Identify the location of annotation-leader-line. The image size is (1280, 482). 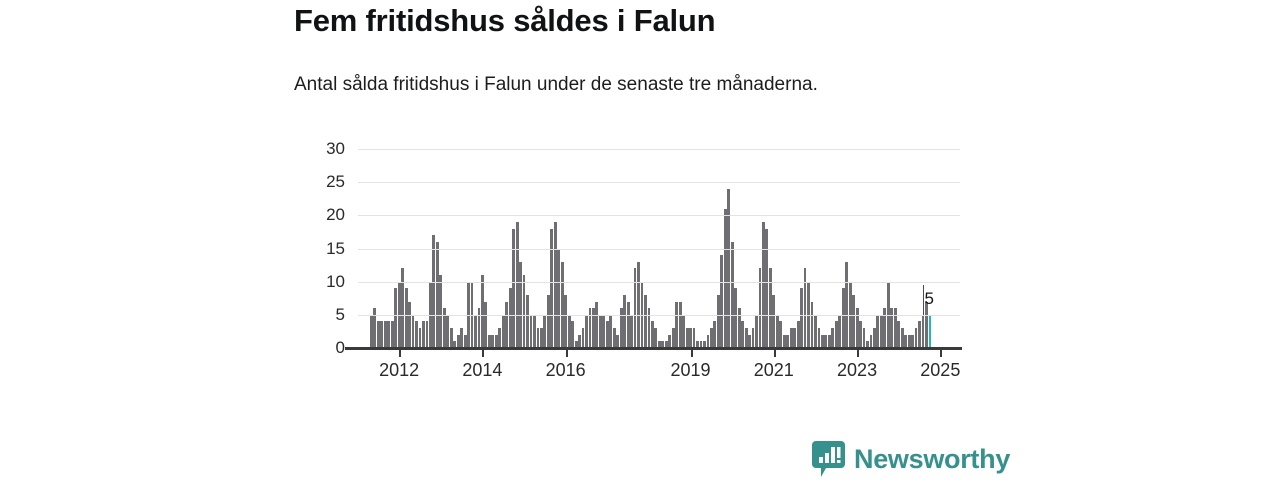
(923, 299).